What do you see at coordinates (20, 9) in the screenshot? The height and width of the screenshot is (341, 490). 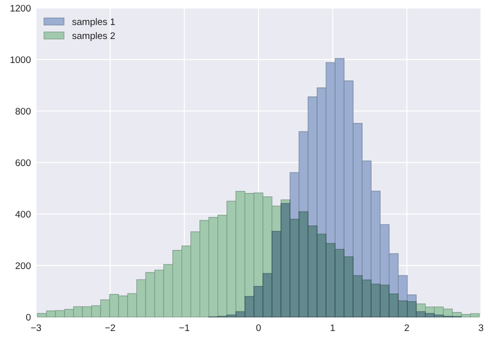 I see `y-tick-label: 1200` at bounding box center [20, 9].